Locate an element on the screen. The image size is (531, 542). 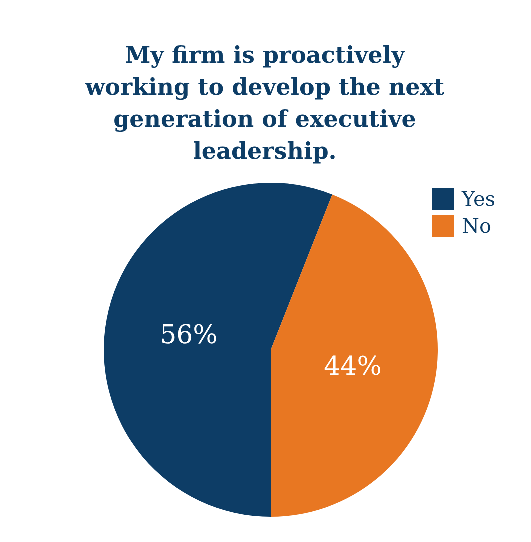
legend-label: No is located at coordinates (477, 226).